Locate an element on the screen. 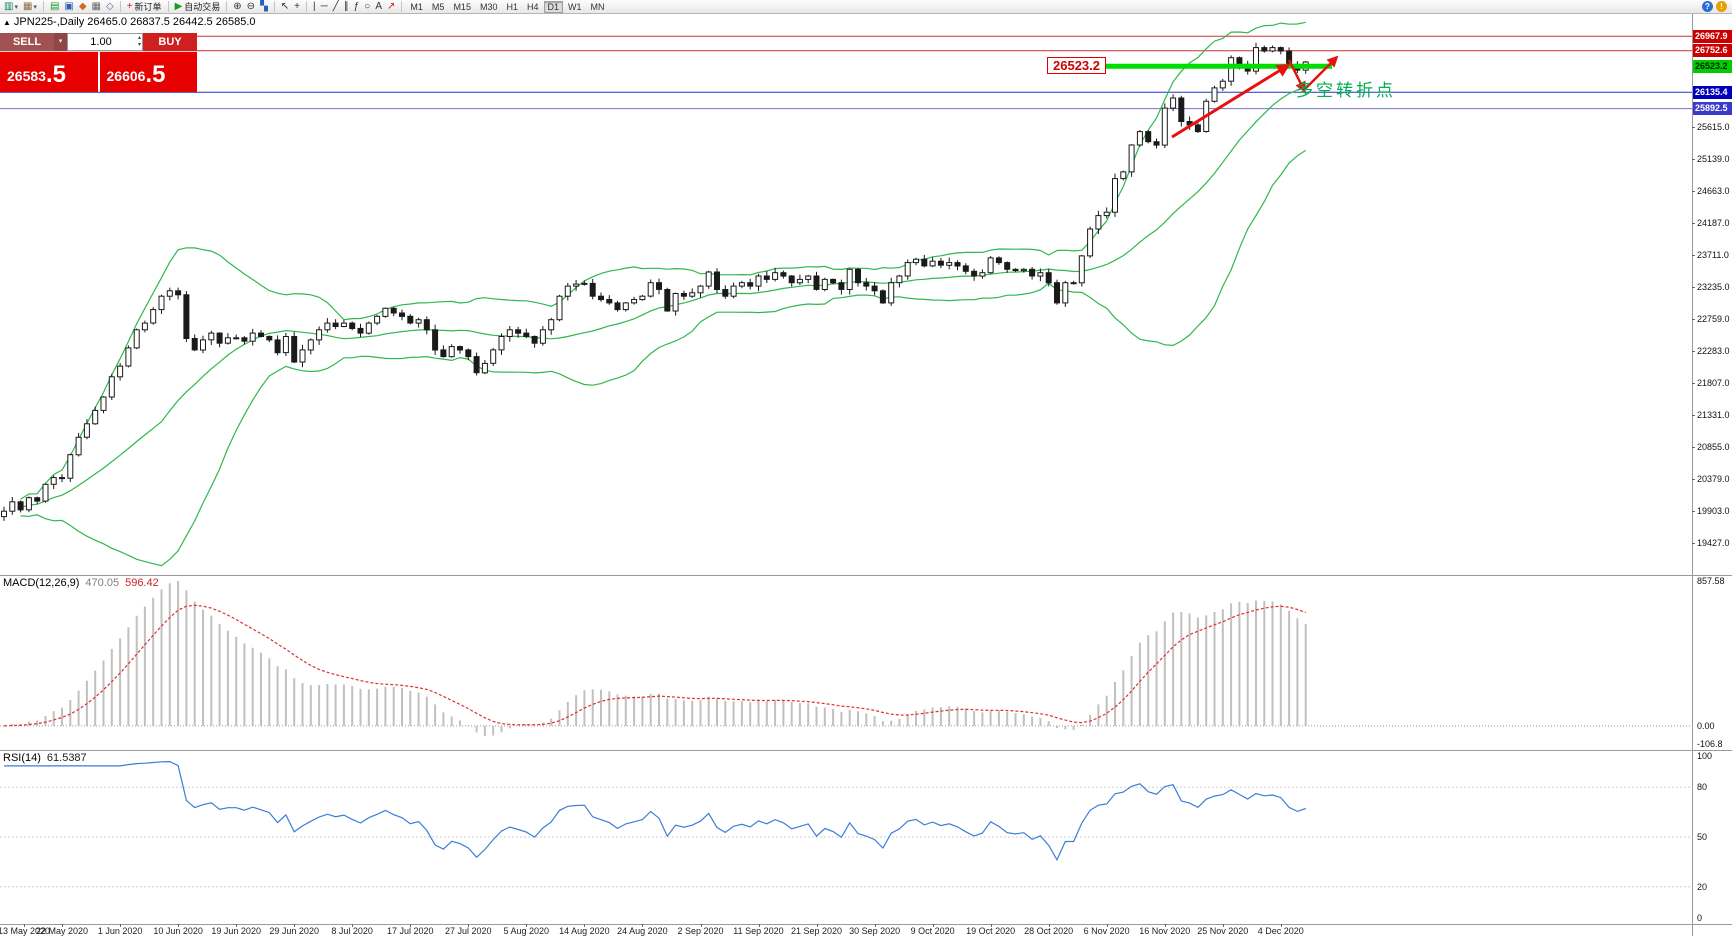 This screenshot has width=1732, height=936. channel-tool-button: ∥ is located at coordinates (346, 7).